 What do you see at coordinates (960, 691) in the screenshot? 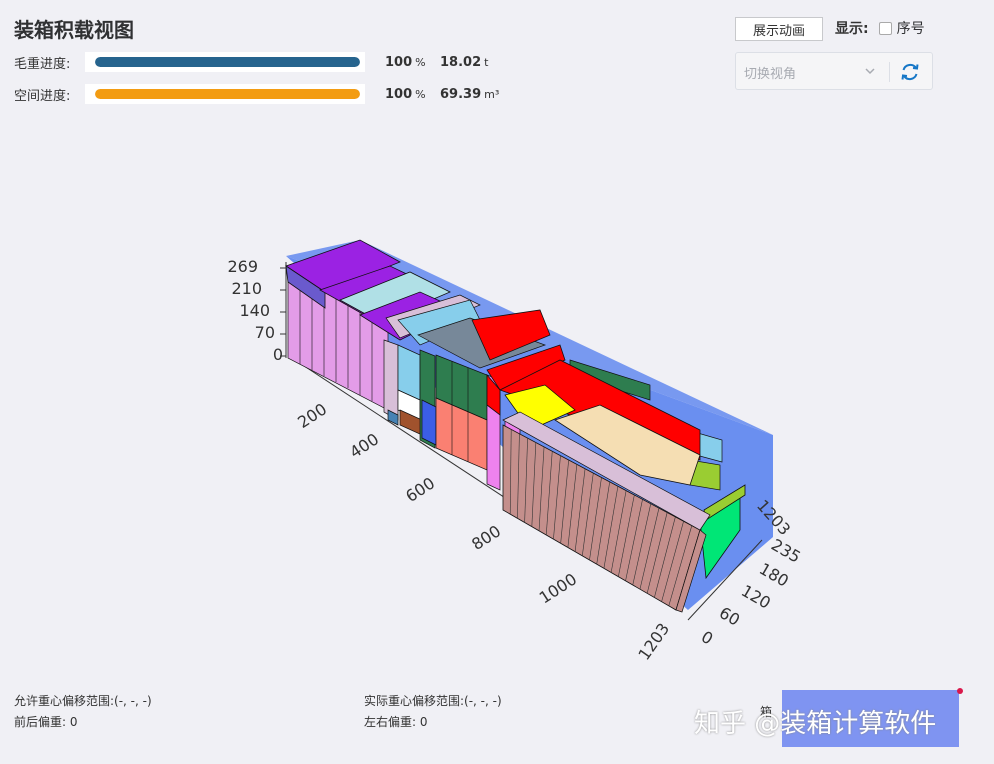
I see `notification-dot` at bounding box center [960, 691].